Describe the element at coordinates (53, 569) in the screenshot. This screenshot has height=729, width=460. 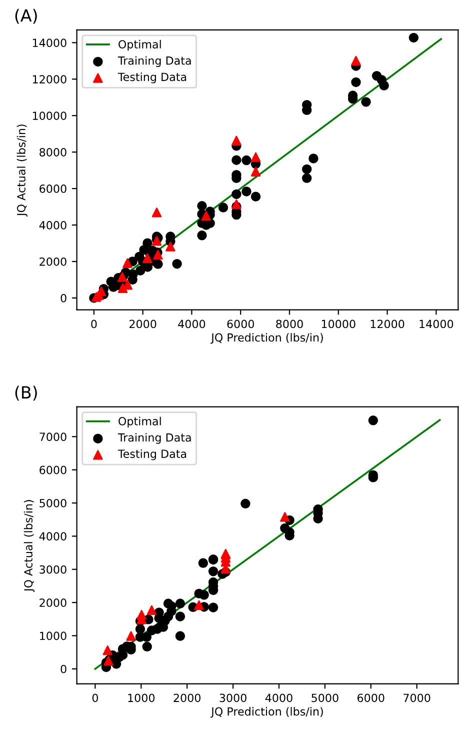
I see `y-tick-label: 3000` at that location.